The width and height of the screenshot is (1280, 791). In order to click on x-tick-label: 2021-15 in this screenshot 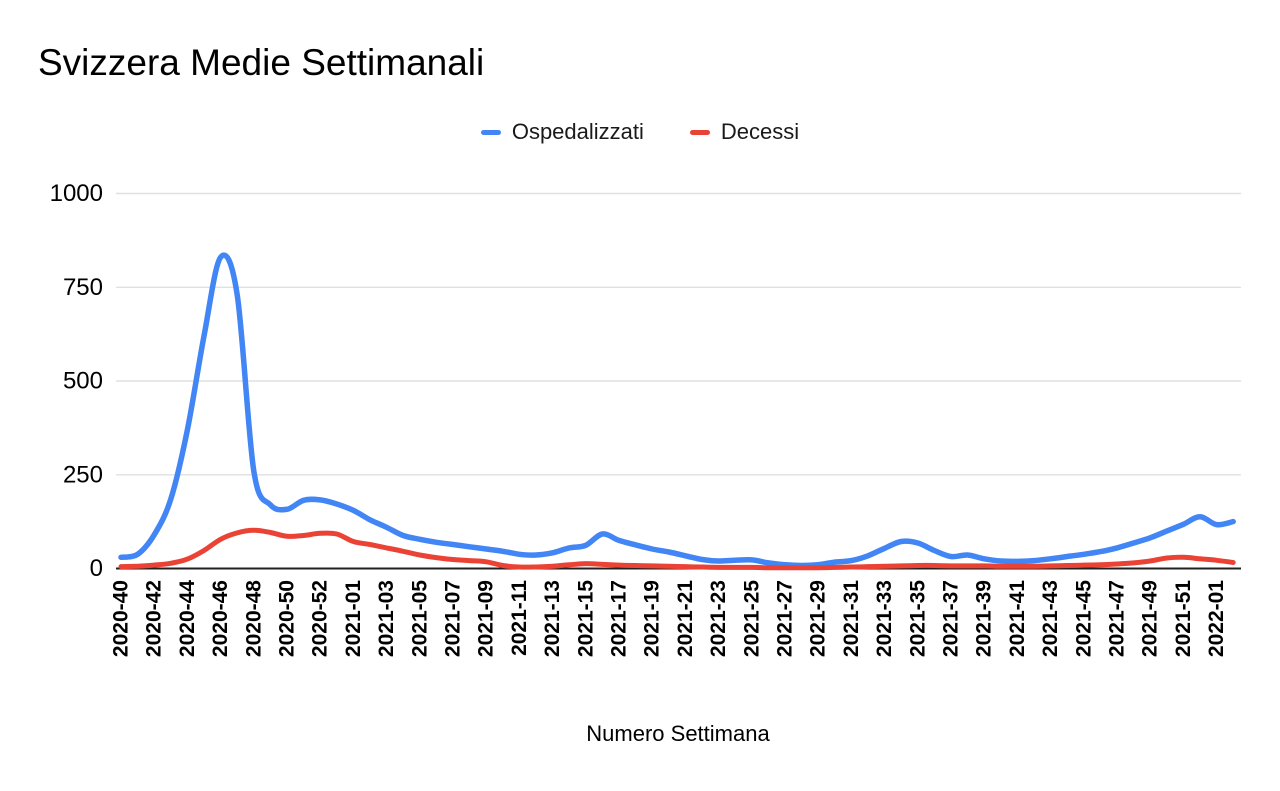, I will do `click(585, 618)`.